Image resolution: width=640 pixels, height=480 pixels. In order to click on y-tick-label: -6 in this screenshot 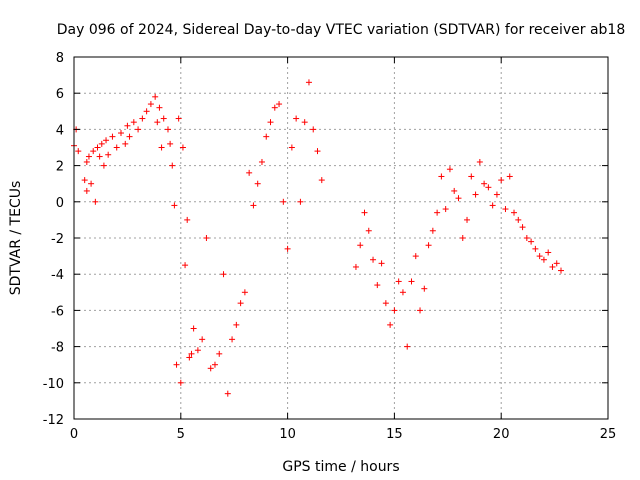, I will do `click(57, 311)`.